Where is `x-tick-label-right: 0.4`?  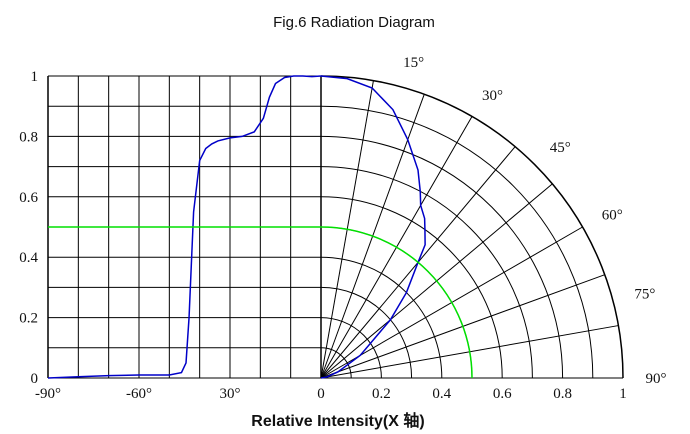
x-tick-label-right: 0.4 is located at coordinates (441, 394).